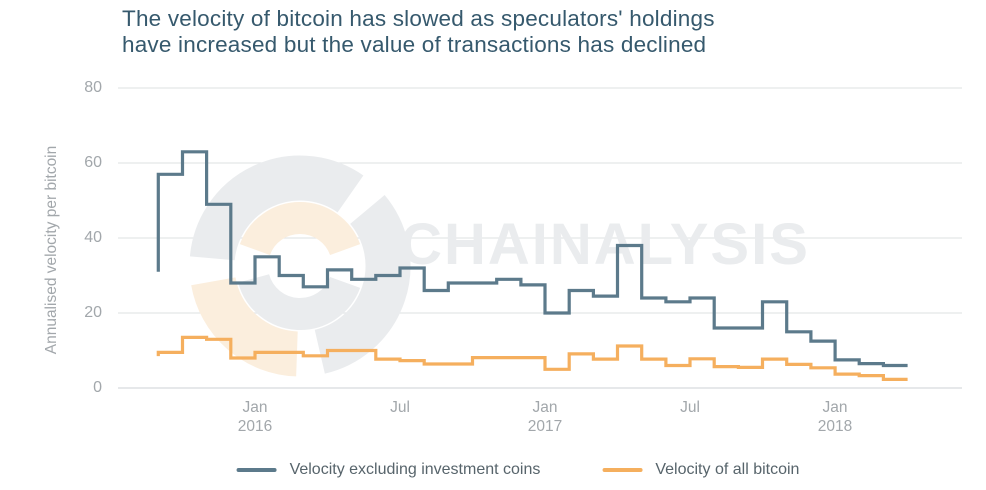  What do you see at coordinates (93, 87) in the screenshot?
I see `y-tick-label-80: 80` at bounding box center [93, 87].